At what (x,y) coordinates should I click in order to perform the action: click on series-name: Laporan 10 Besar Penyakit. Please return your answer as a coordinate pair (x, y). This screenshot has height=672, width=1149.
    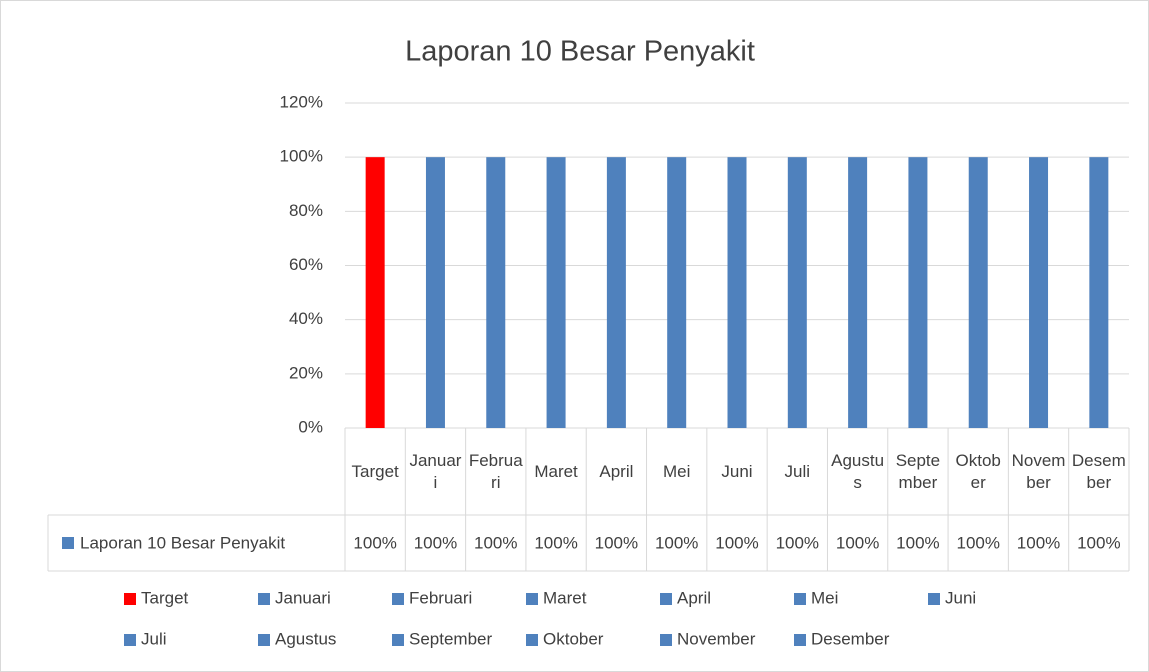
    Looking at the image, I should click on (182, 542).